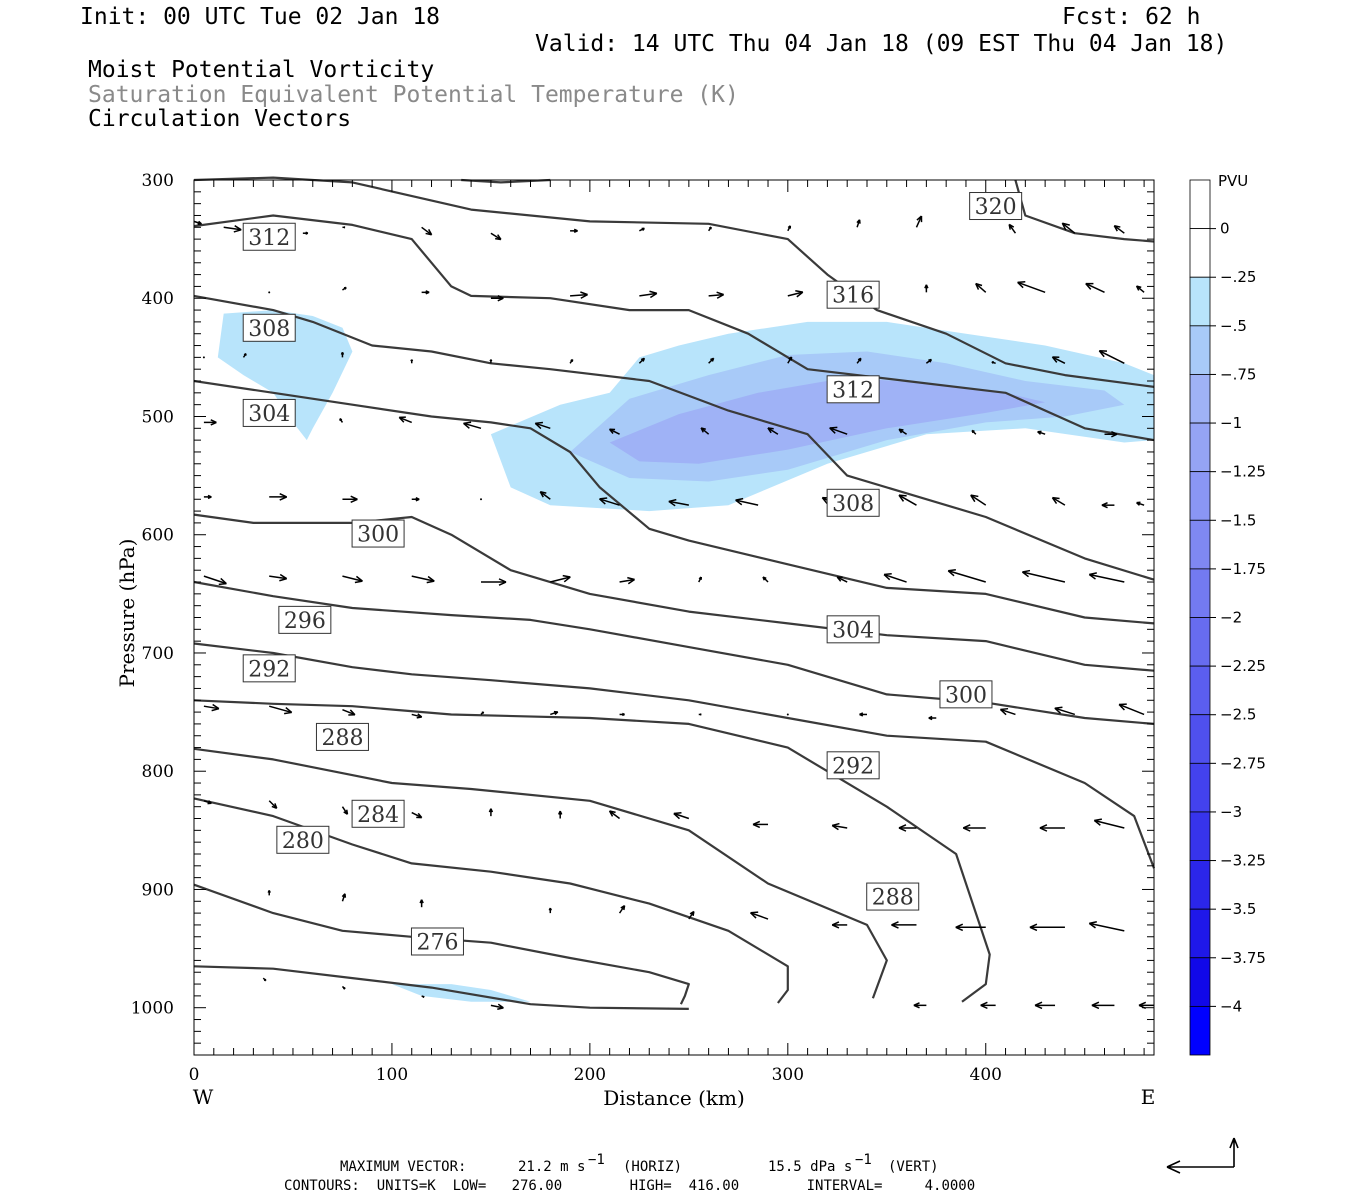 Image resolution: width=1350 pixels, height=1200 pixels. I want to click on vert-exponent: −1, so click(863, 1160).